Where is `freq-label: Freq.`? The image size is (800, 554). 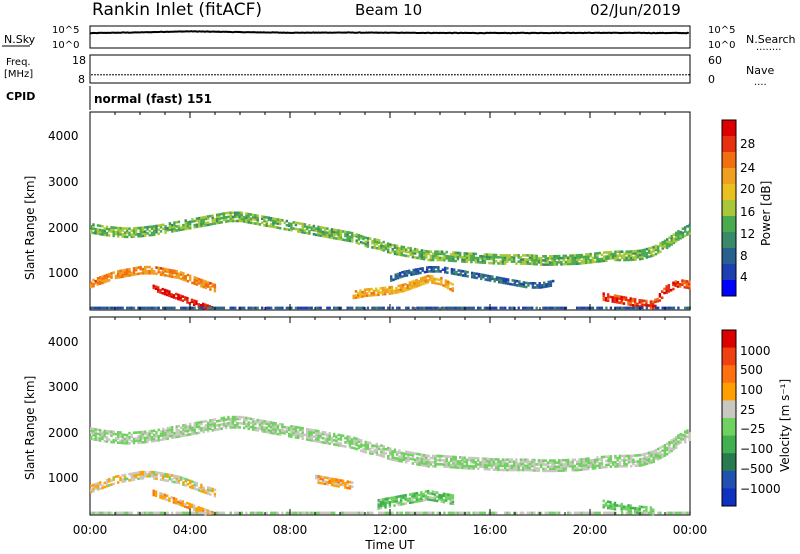 freq-label: Freq. is located at coordinates (18, 62).